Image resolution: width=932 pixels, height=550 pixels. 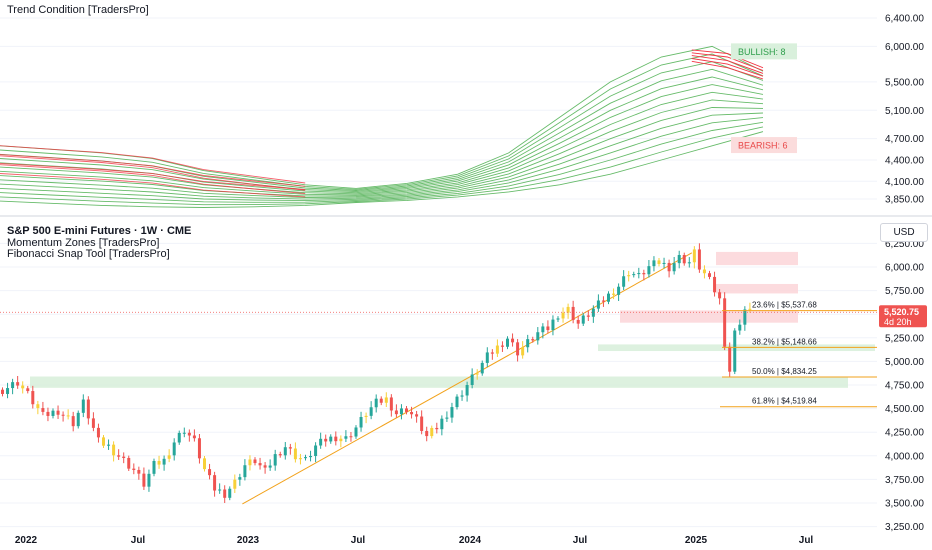 What do you see at coordinates (439, 382) in the screenshot?
I see `demand-zone` at bounding box center [439, 382].